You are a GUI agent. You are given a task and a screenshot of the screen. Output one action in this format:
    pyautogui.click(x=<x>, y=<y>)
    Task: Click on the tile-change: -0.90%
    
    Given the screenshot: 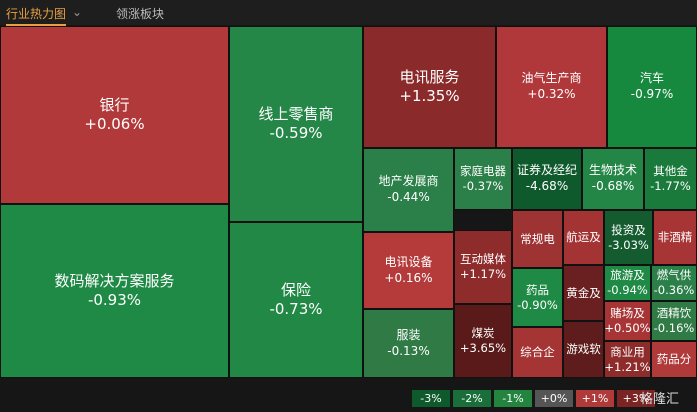 What is the action you would take?
    pyautogui.click(x=537, y=304)
    